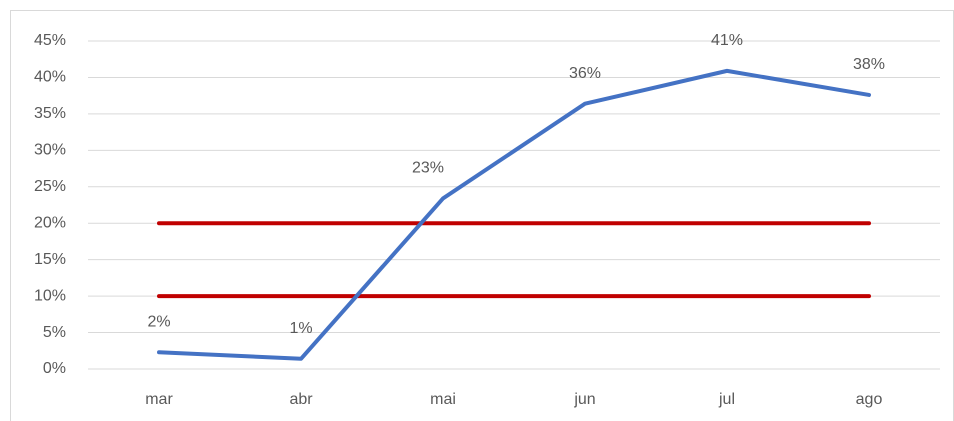 This screenshot has height=421, width=954. Describe the element at coordinates (50, 77) in the screenshot. I see `y-tick-label: 40%` at that location.